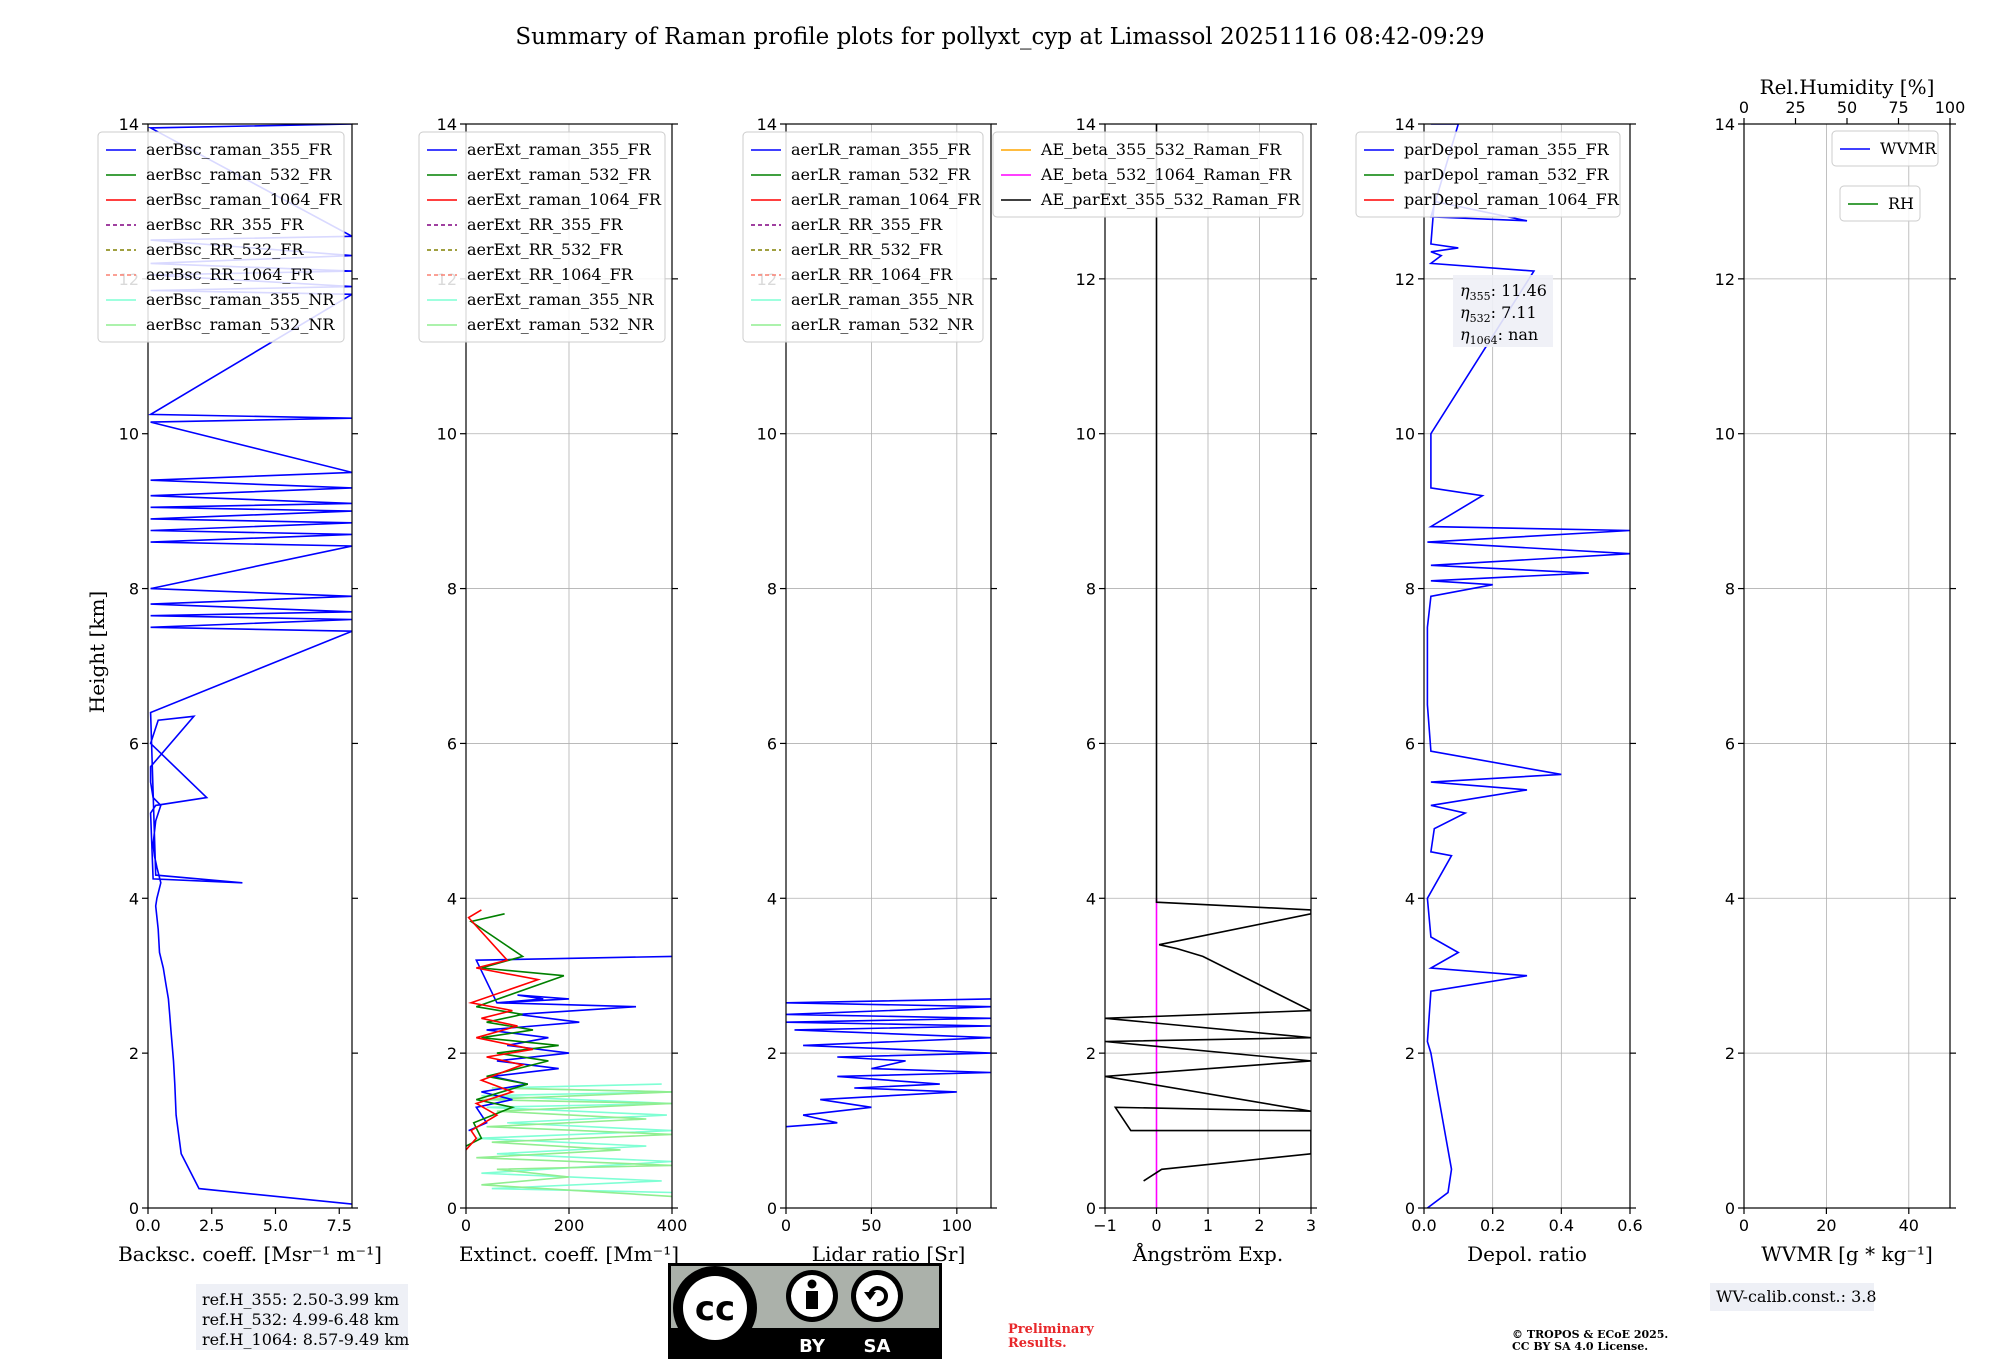 The width and height of the screenshot is (2000, 1360). Describe the element at coordinates (881, 174) in the screenshot. I see `legend-label-aerLR_raman_532_FR: aerLR_raman_532_FR` at that location.